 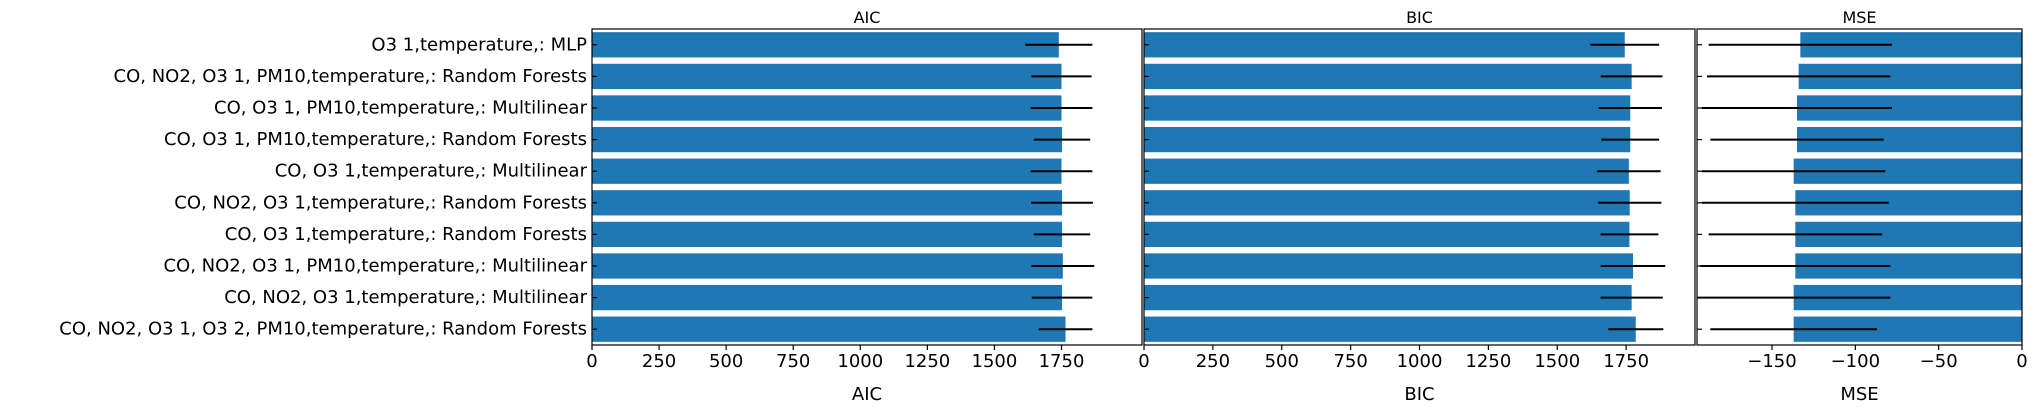 What do you see at coordinates (479, 44) in the screenshot?
I see `category-label: O3 1,temperature,: MLP` at bounding box center [479, 44].